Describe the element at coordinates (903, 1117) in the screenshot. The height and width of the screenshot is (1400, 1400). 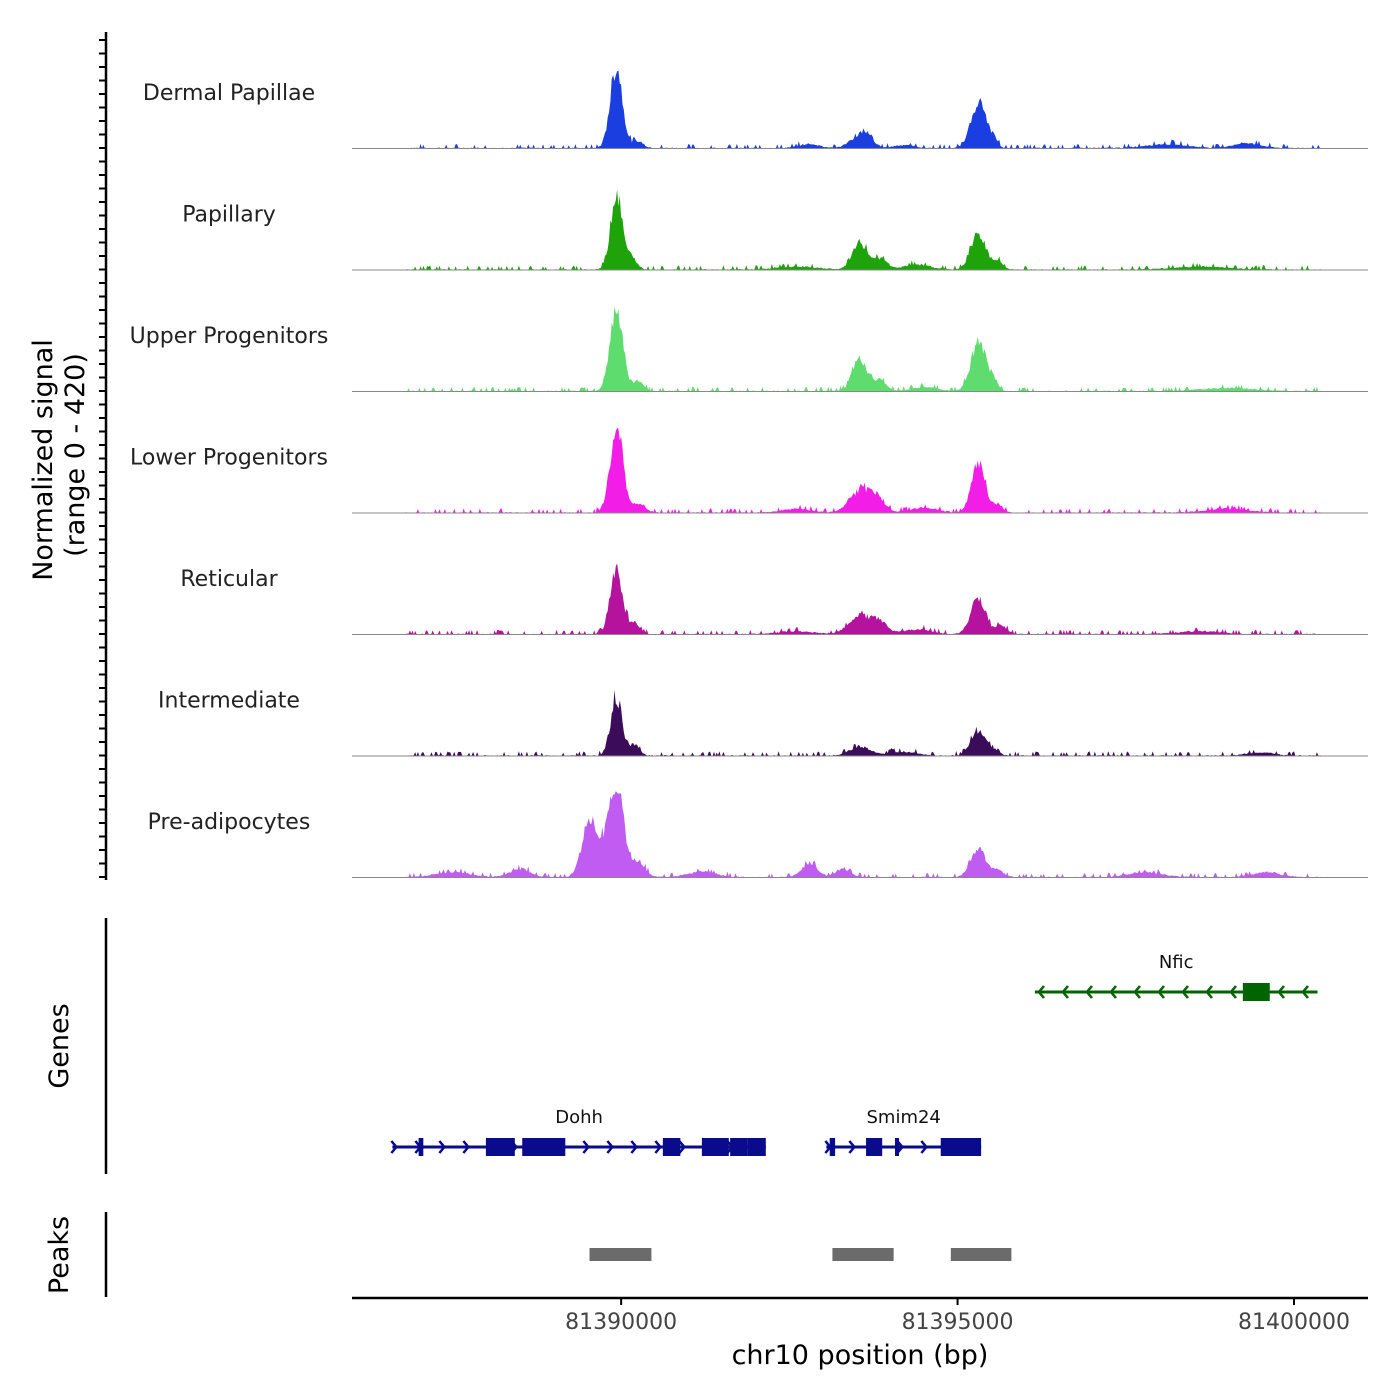
I see `gene-label: Smim24` at that location.